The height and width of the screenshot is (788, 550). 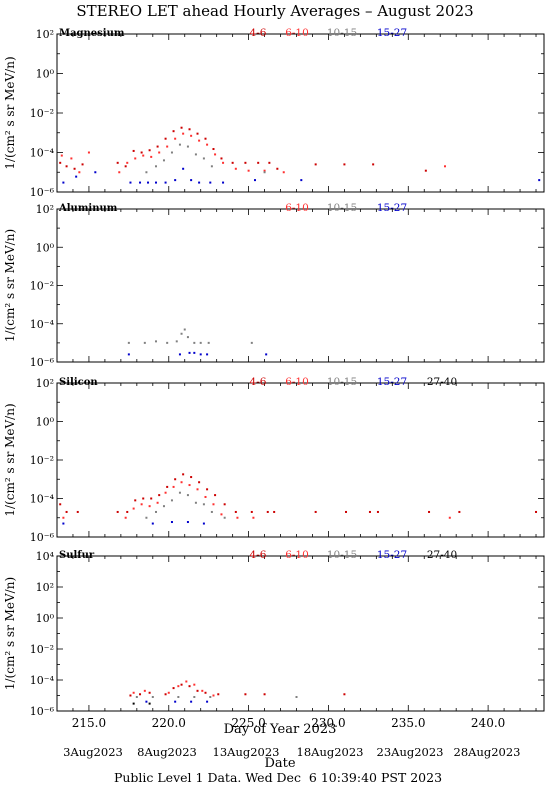 What do you see at coordinates (42, 537) in the screenshot?
I see `y-tick-label: 10⁻⁶` at bounding box center [42, 537].